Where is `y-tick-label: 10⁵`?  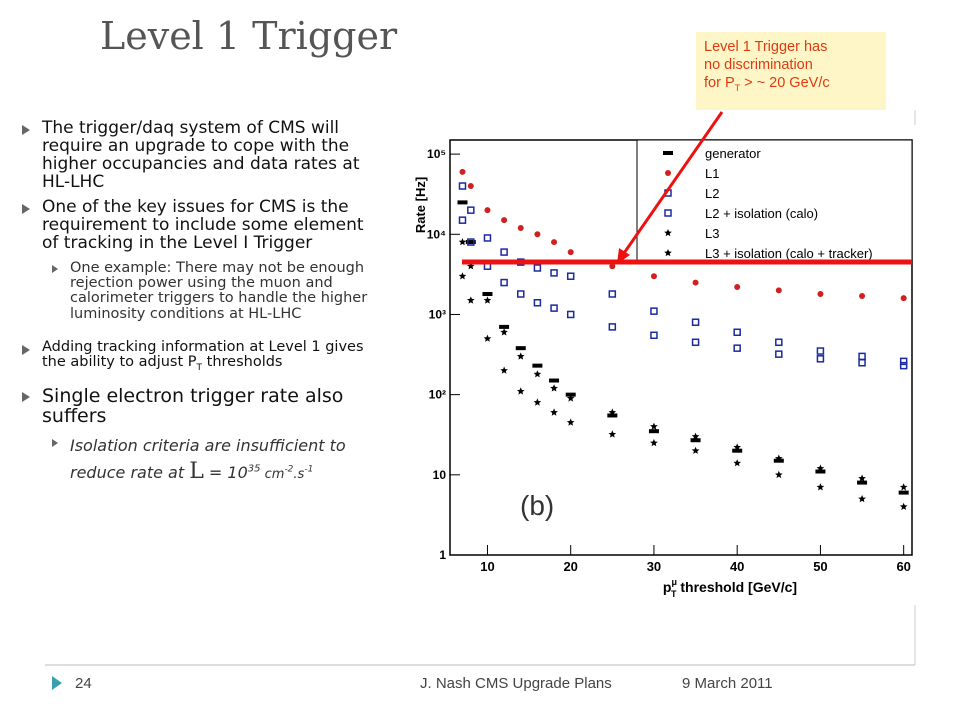
y-tick-label: 10⁵ is located at coordinates (436, 154).